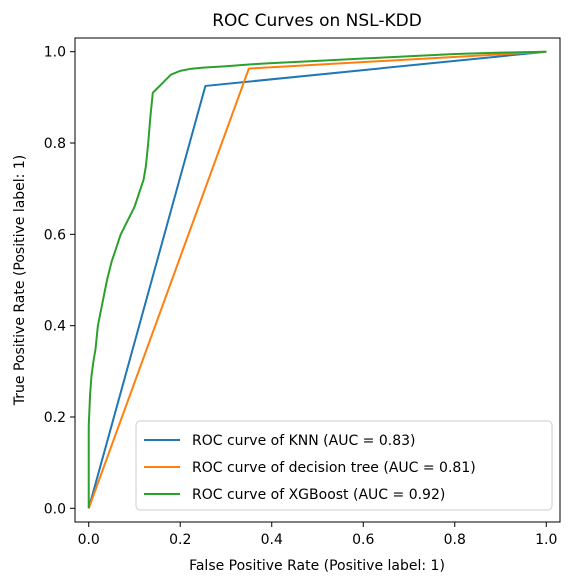 The height and width of the screenshot is (586, 570). What do you see at coordinates (59, 281) in the screenshot?
I see `y-axis-ticks: 0.0 0.2 0.4 0.6 0.8 1.0` at bounding box center [59, 281].